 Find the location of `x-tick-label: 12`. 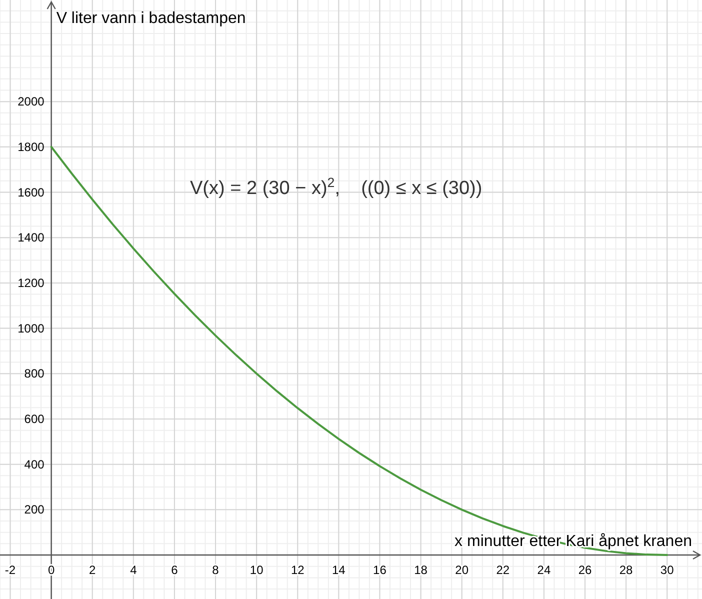

x-tick-label: 12 is located at coordinates (297, 570).